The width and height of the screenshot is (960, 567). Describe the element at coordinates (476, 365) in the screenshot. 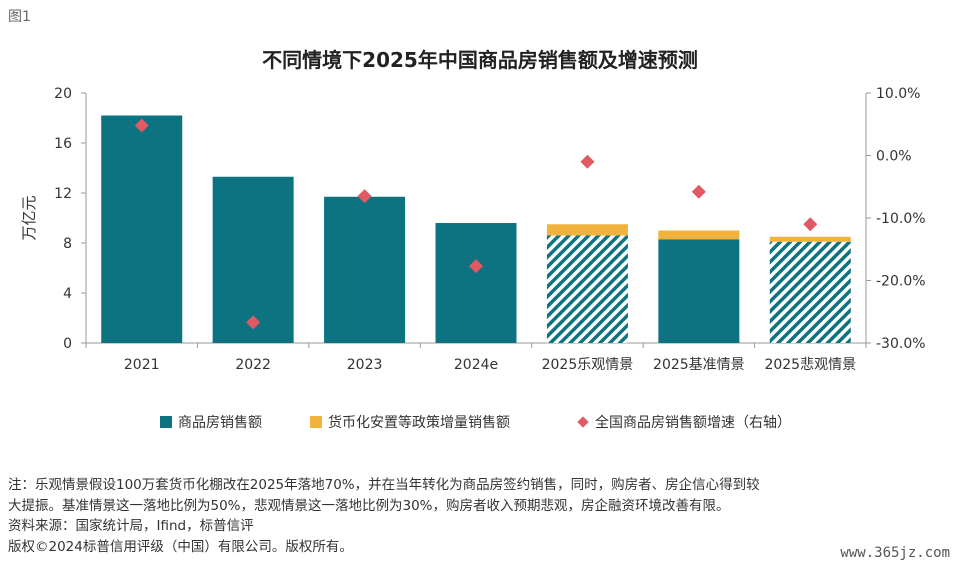

I see `x-tick-label: 2024e` at that location.